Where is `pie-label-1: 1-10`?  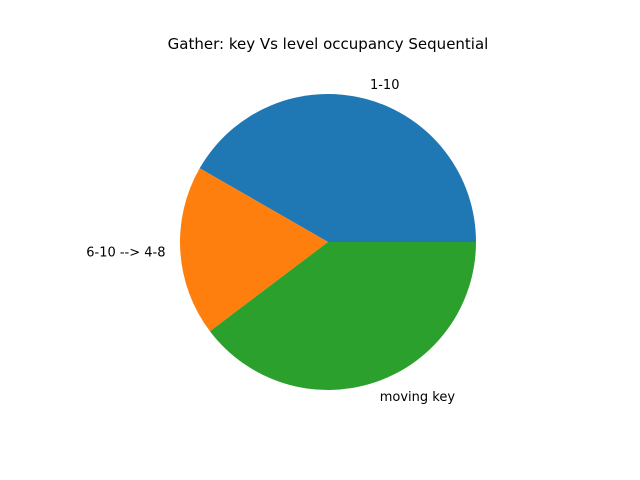 pie-label-1: 1-10 is located at coordinates (385, 85).